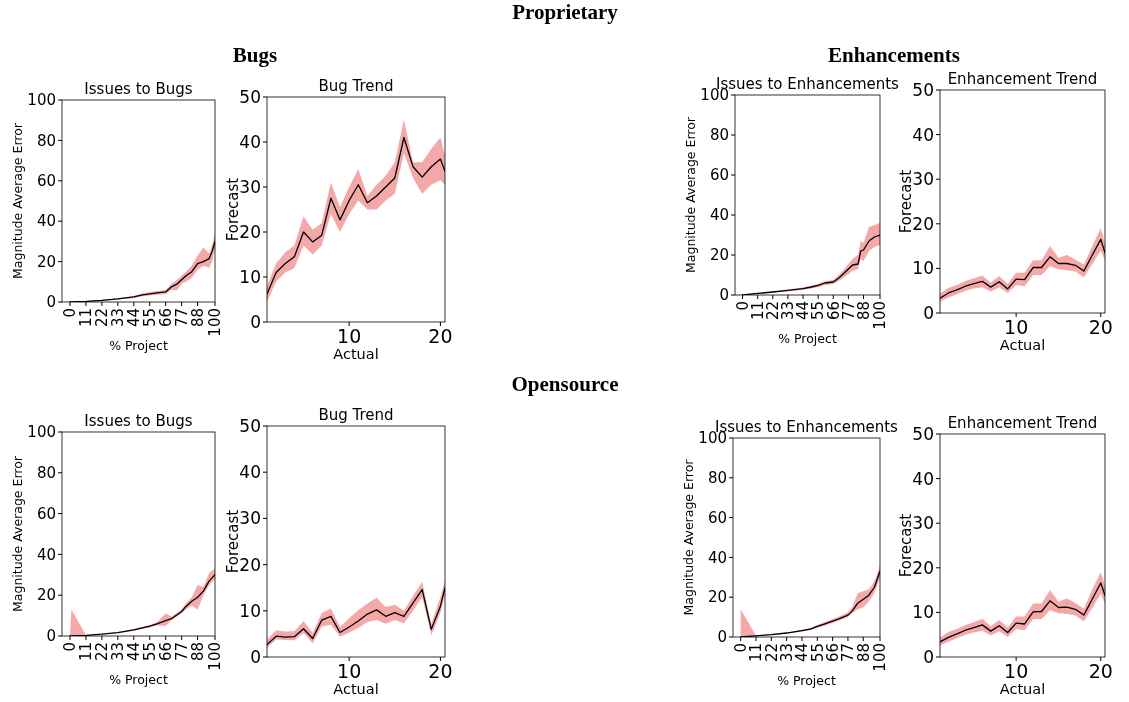 This screenshot has width=1129, height=702. Describe the element at coordinates (255, 55) in the screenshot. I see `text: Bugs` at that location.